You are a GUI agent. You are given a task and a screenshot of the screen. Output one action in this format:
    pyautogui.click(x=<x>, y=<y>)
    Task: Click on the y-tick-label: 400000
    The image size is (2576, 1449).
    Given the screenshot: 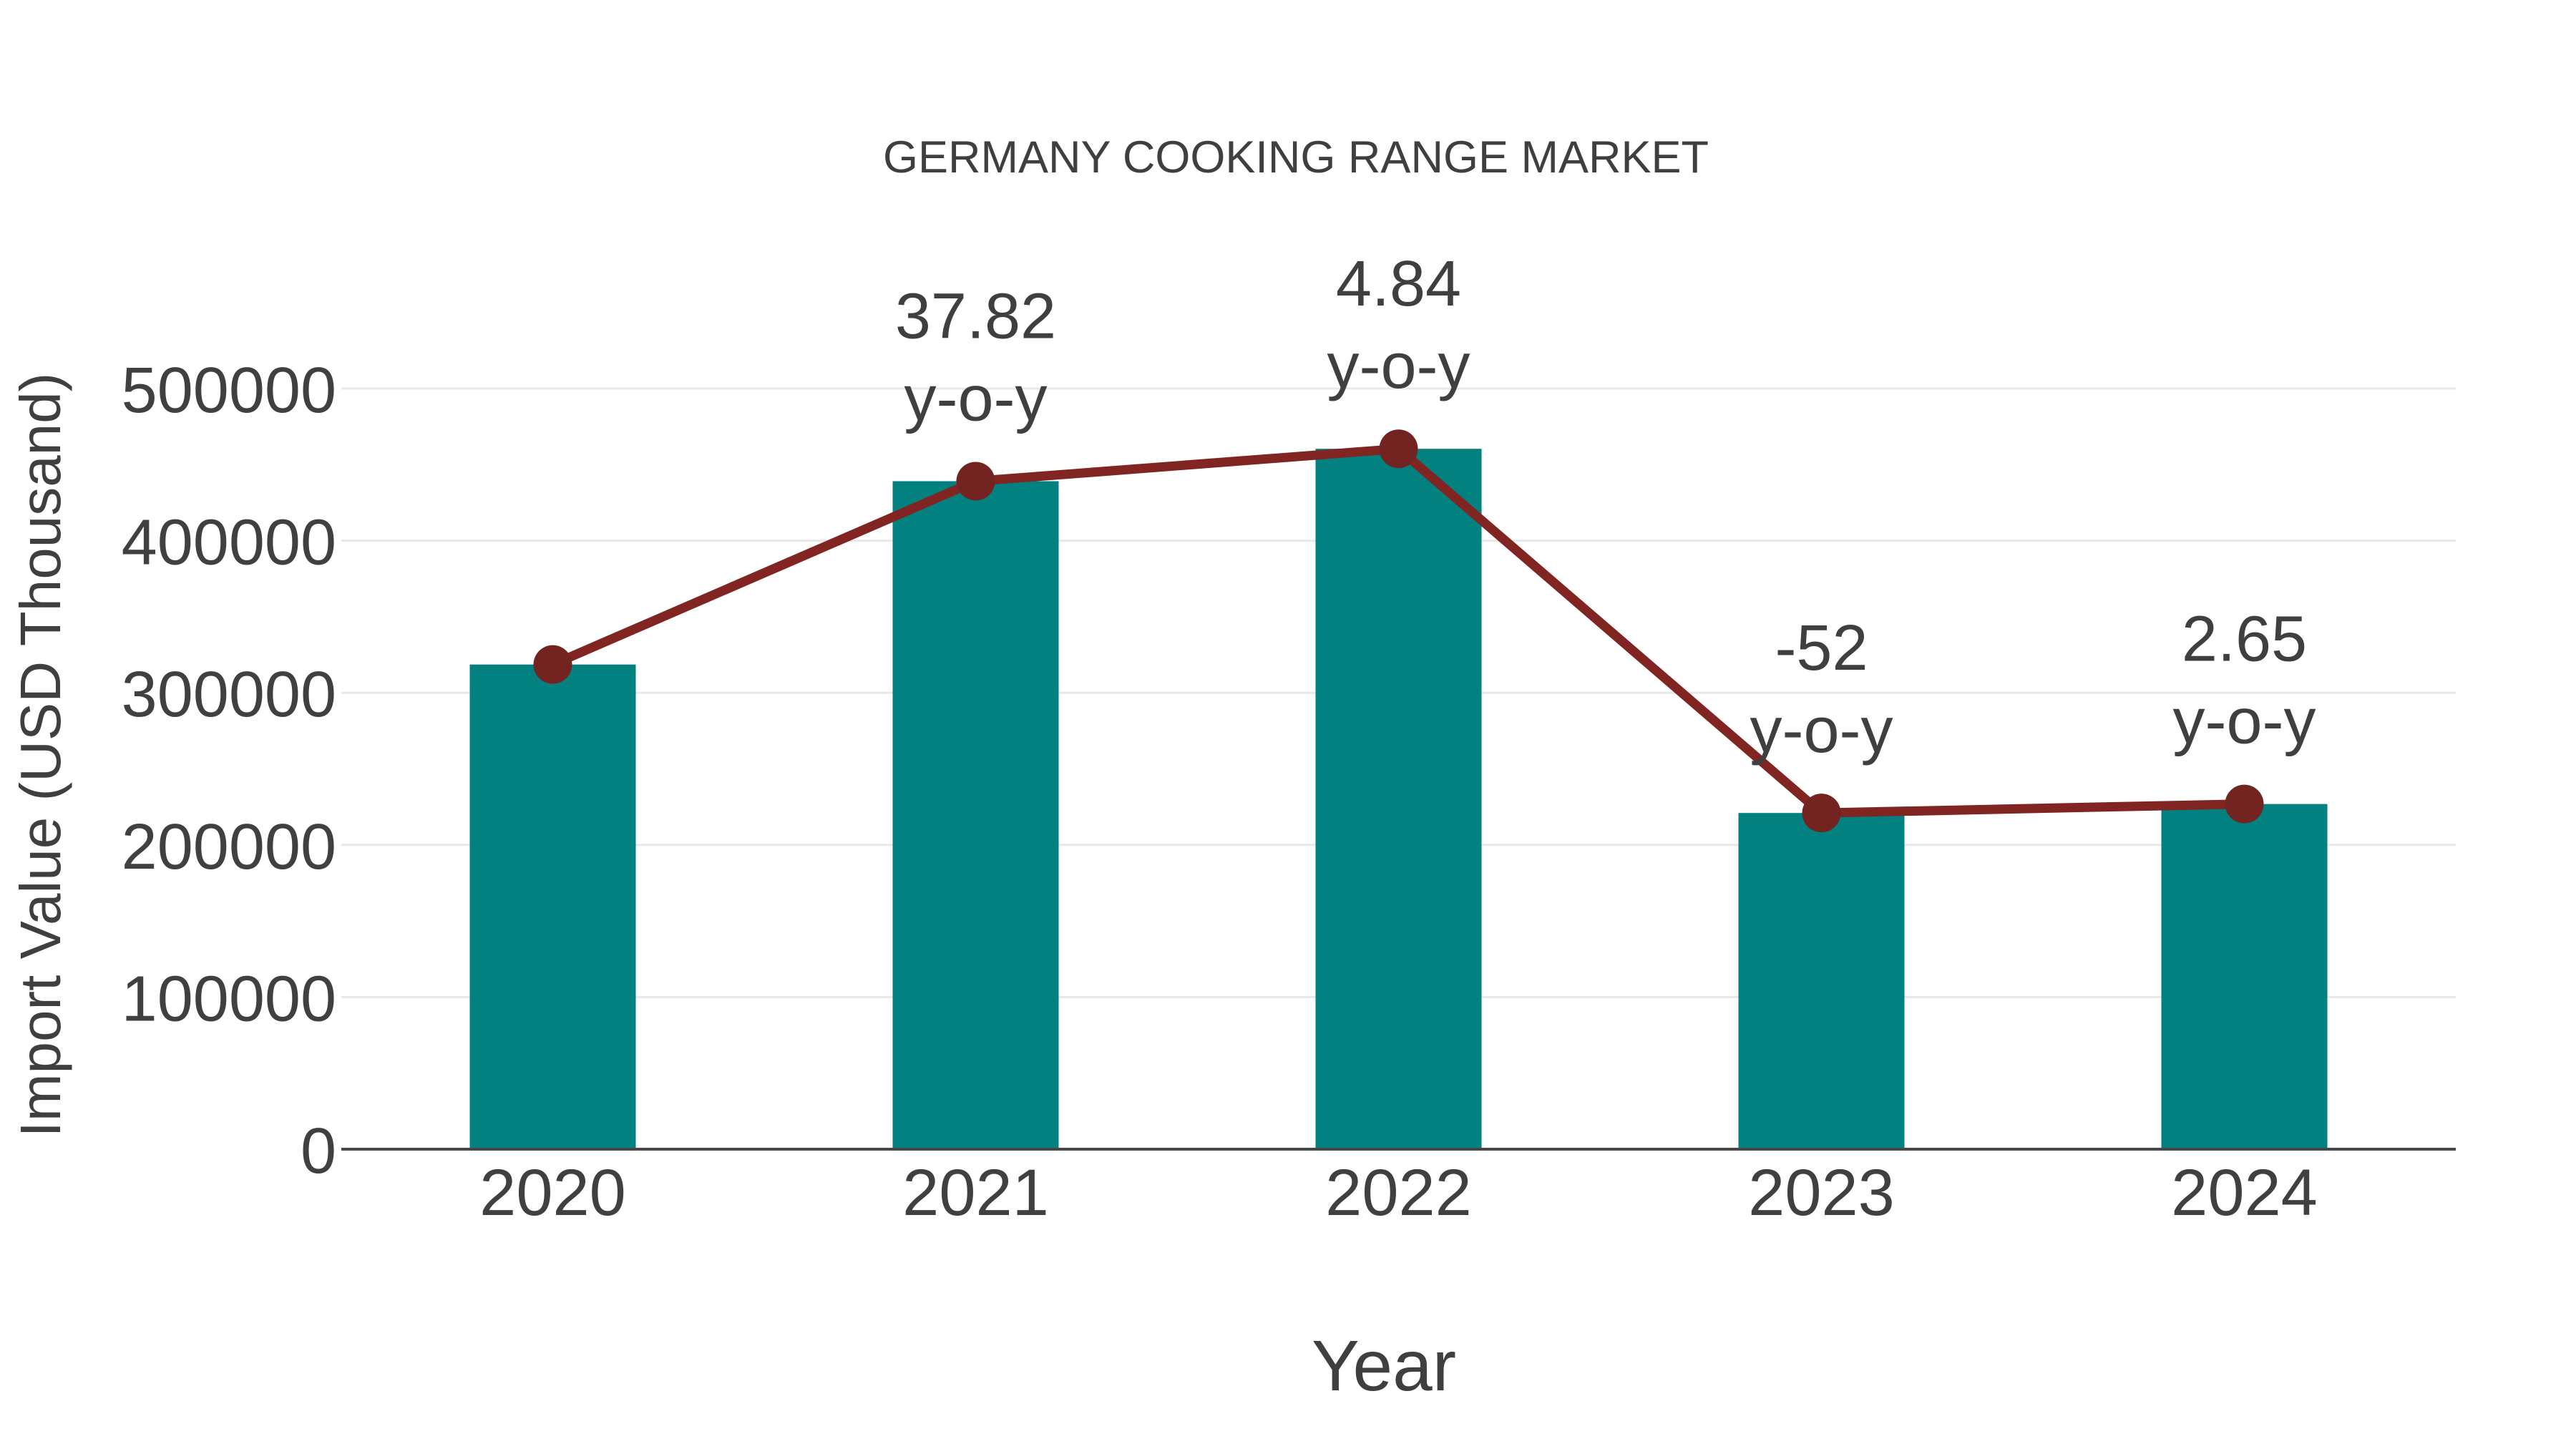 What is the action you would take?
    pyautogui.click(x=229, y=543)
    